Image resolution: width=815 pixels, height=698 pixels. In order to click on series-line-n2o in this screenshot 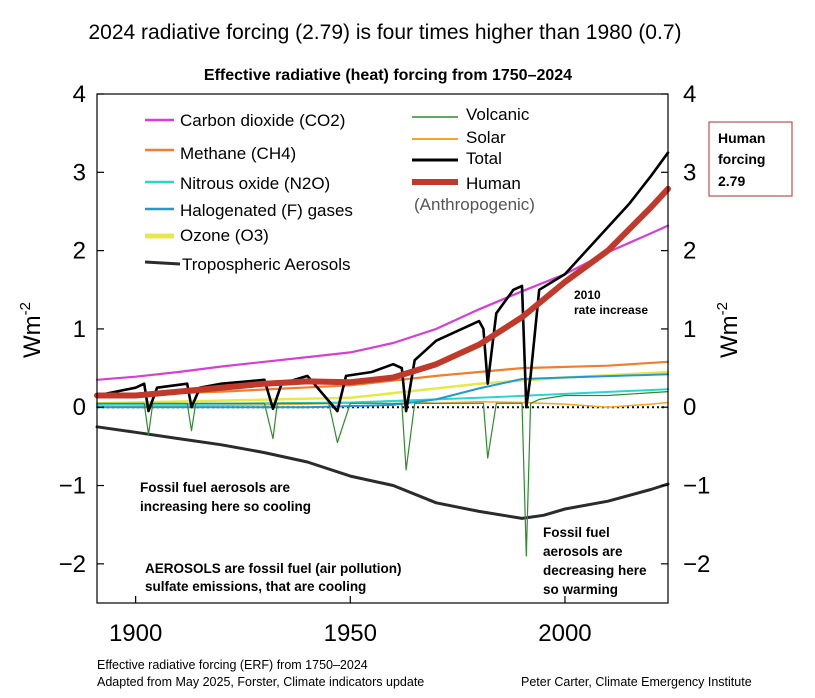, I will do `click(382, 397)`.